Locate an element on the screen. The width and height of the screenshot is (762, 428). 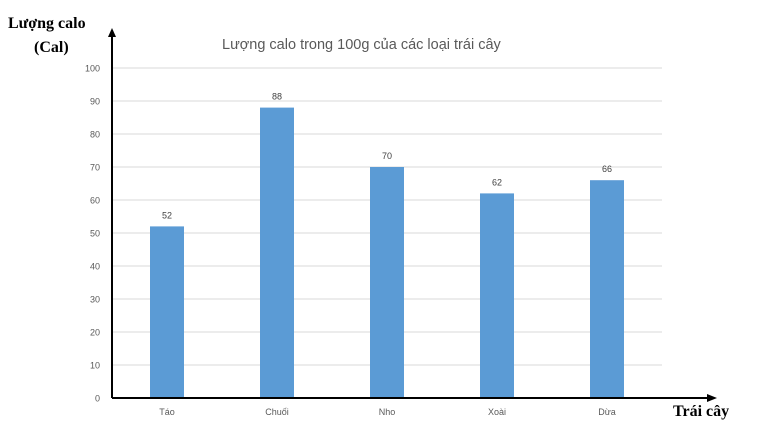
x-axis-arrow is located at coordinates (712, 398).